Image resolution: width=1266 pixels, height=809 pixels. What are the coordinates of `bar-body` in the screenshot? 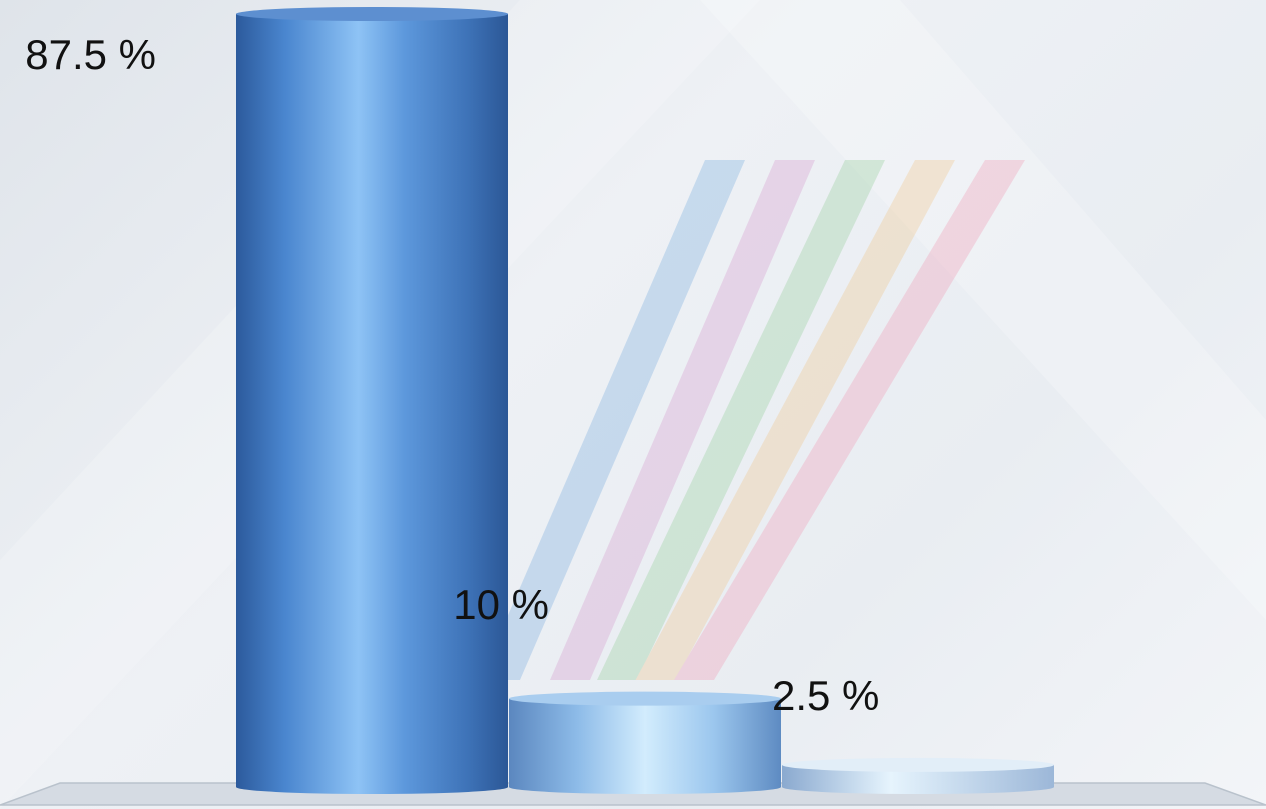 It's located at (645, 742).